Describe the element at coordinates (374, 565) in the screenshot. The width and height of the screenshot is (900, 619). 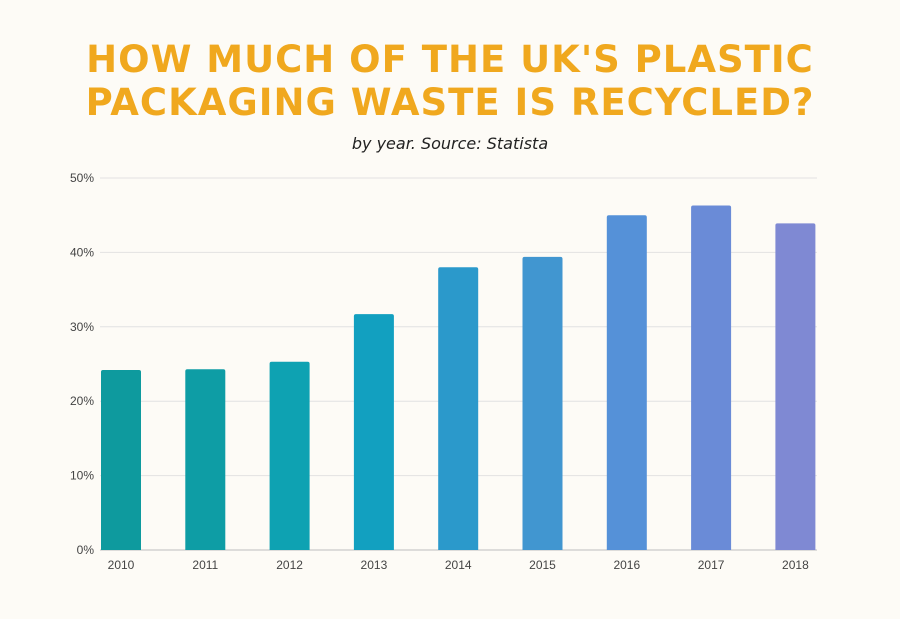
I see `x-tick-label: 2013` at that location.